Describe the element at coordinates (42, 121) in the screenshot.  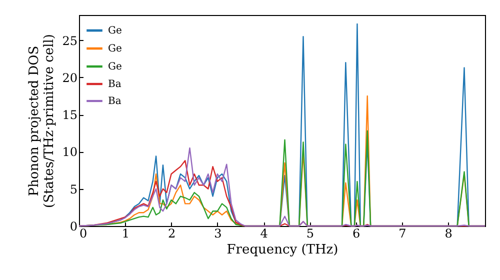
I see `y-axis-title: Phonon projected DOS (States/THz·primitive cell)` at that location.